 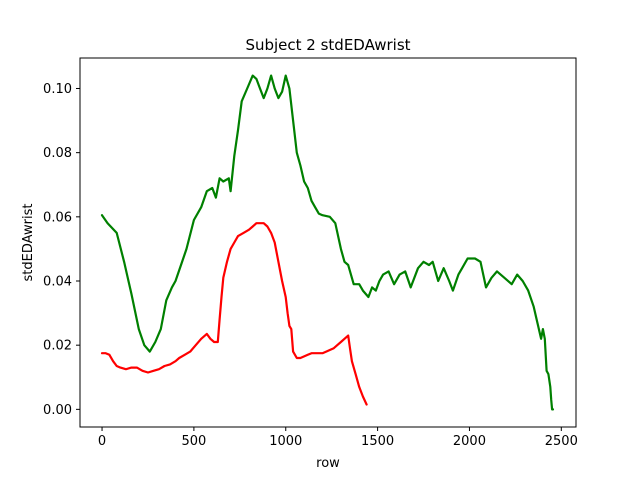 What do you see at coordinates (57, 282) in the screenshot?
I see `y-tick-label: 0.04` at bounding box center [57, 282].